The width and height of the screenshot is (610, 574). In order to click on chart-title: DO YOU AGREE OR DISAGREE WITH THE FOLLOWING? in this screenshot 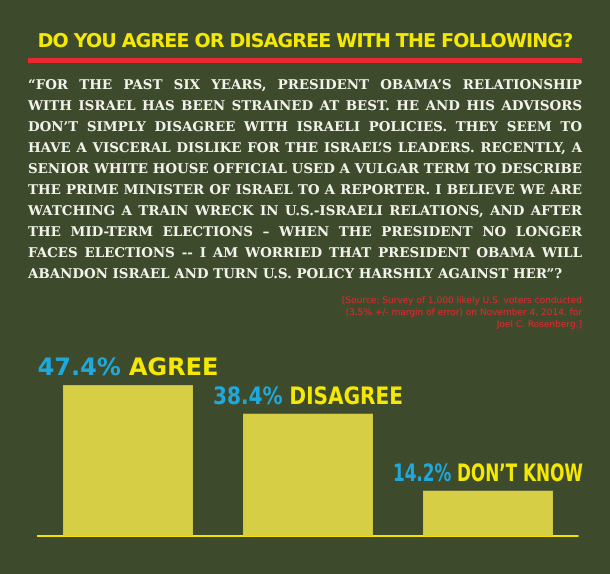, I will do `click(305, 41)`.